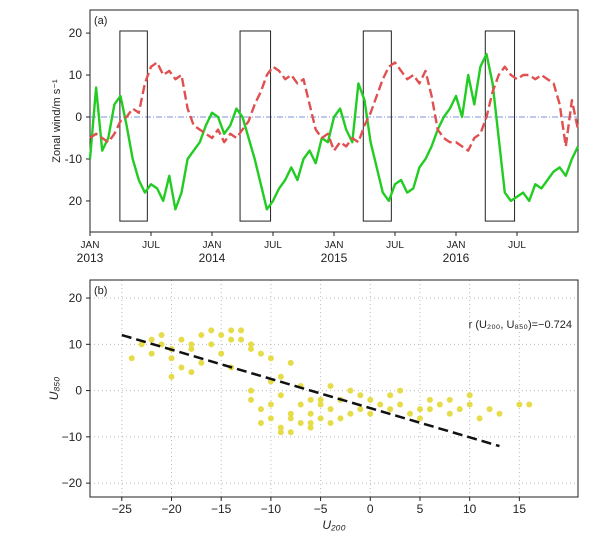  What do you see at coordinates (456, 258) in the screenshot?
I see `x-tick-year: 2016` at bounding box center [456, 258].